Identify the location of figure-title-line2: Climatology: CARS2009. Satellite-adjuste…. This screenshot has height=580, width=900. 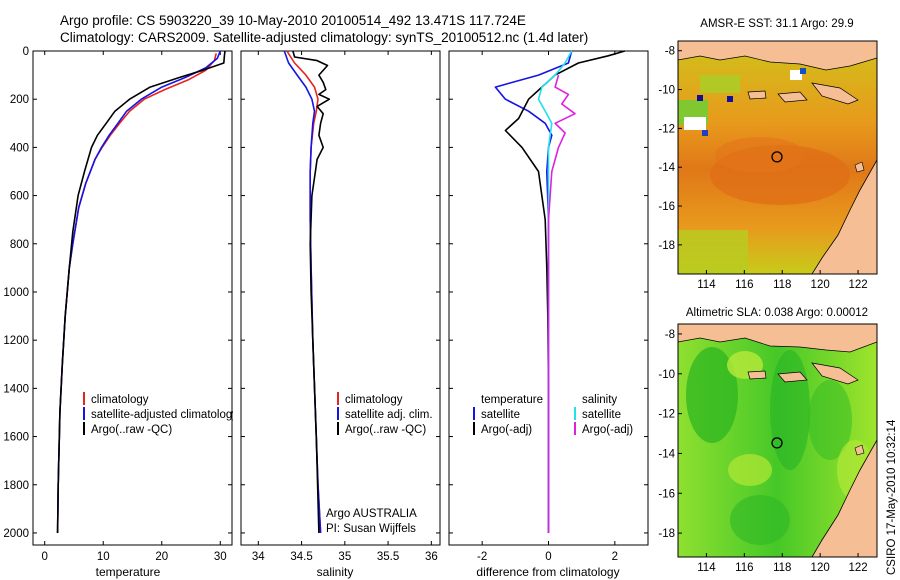
(324, 37).